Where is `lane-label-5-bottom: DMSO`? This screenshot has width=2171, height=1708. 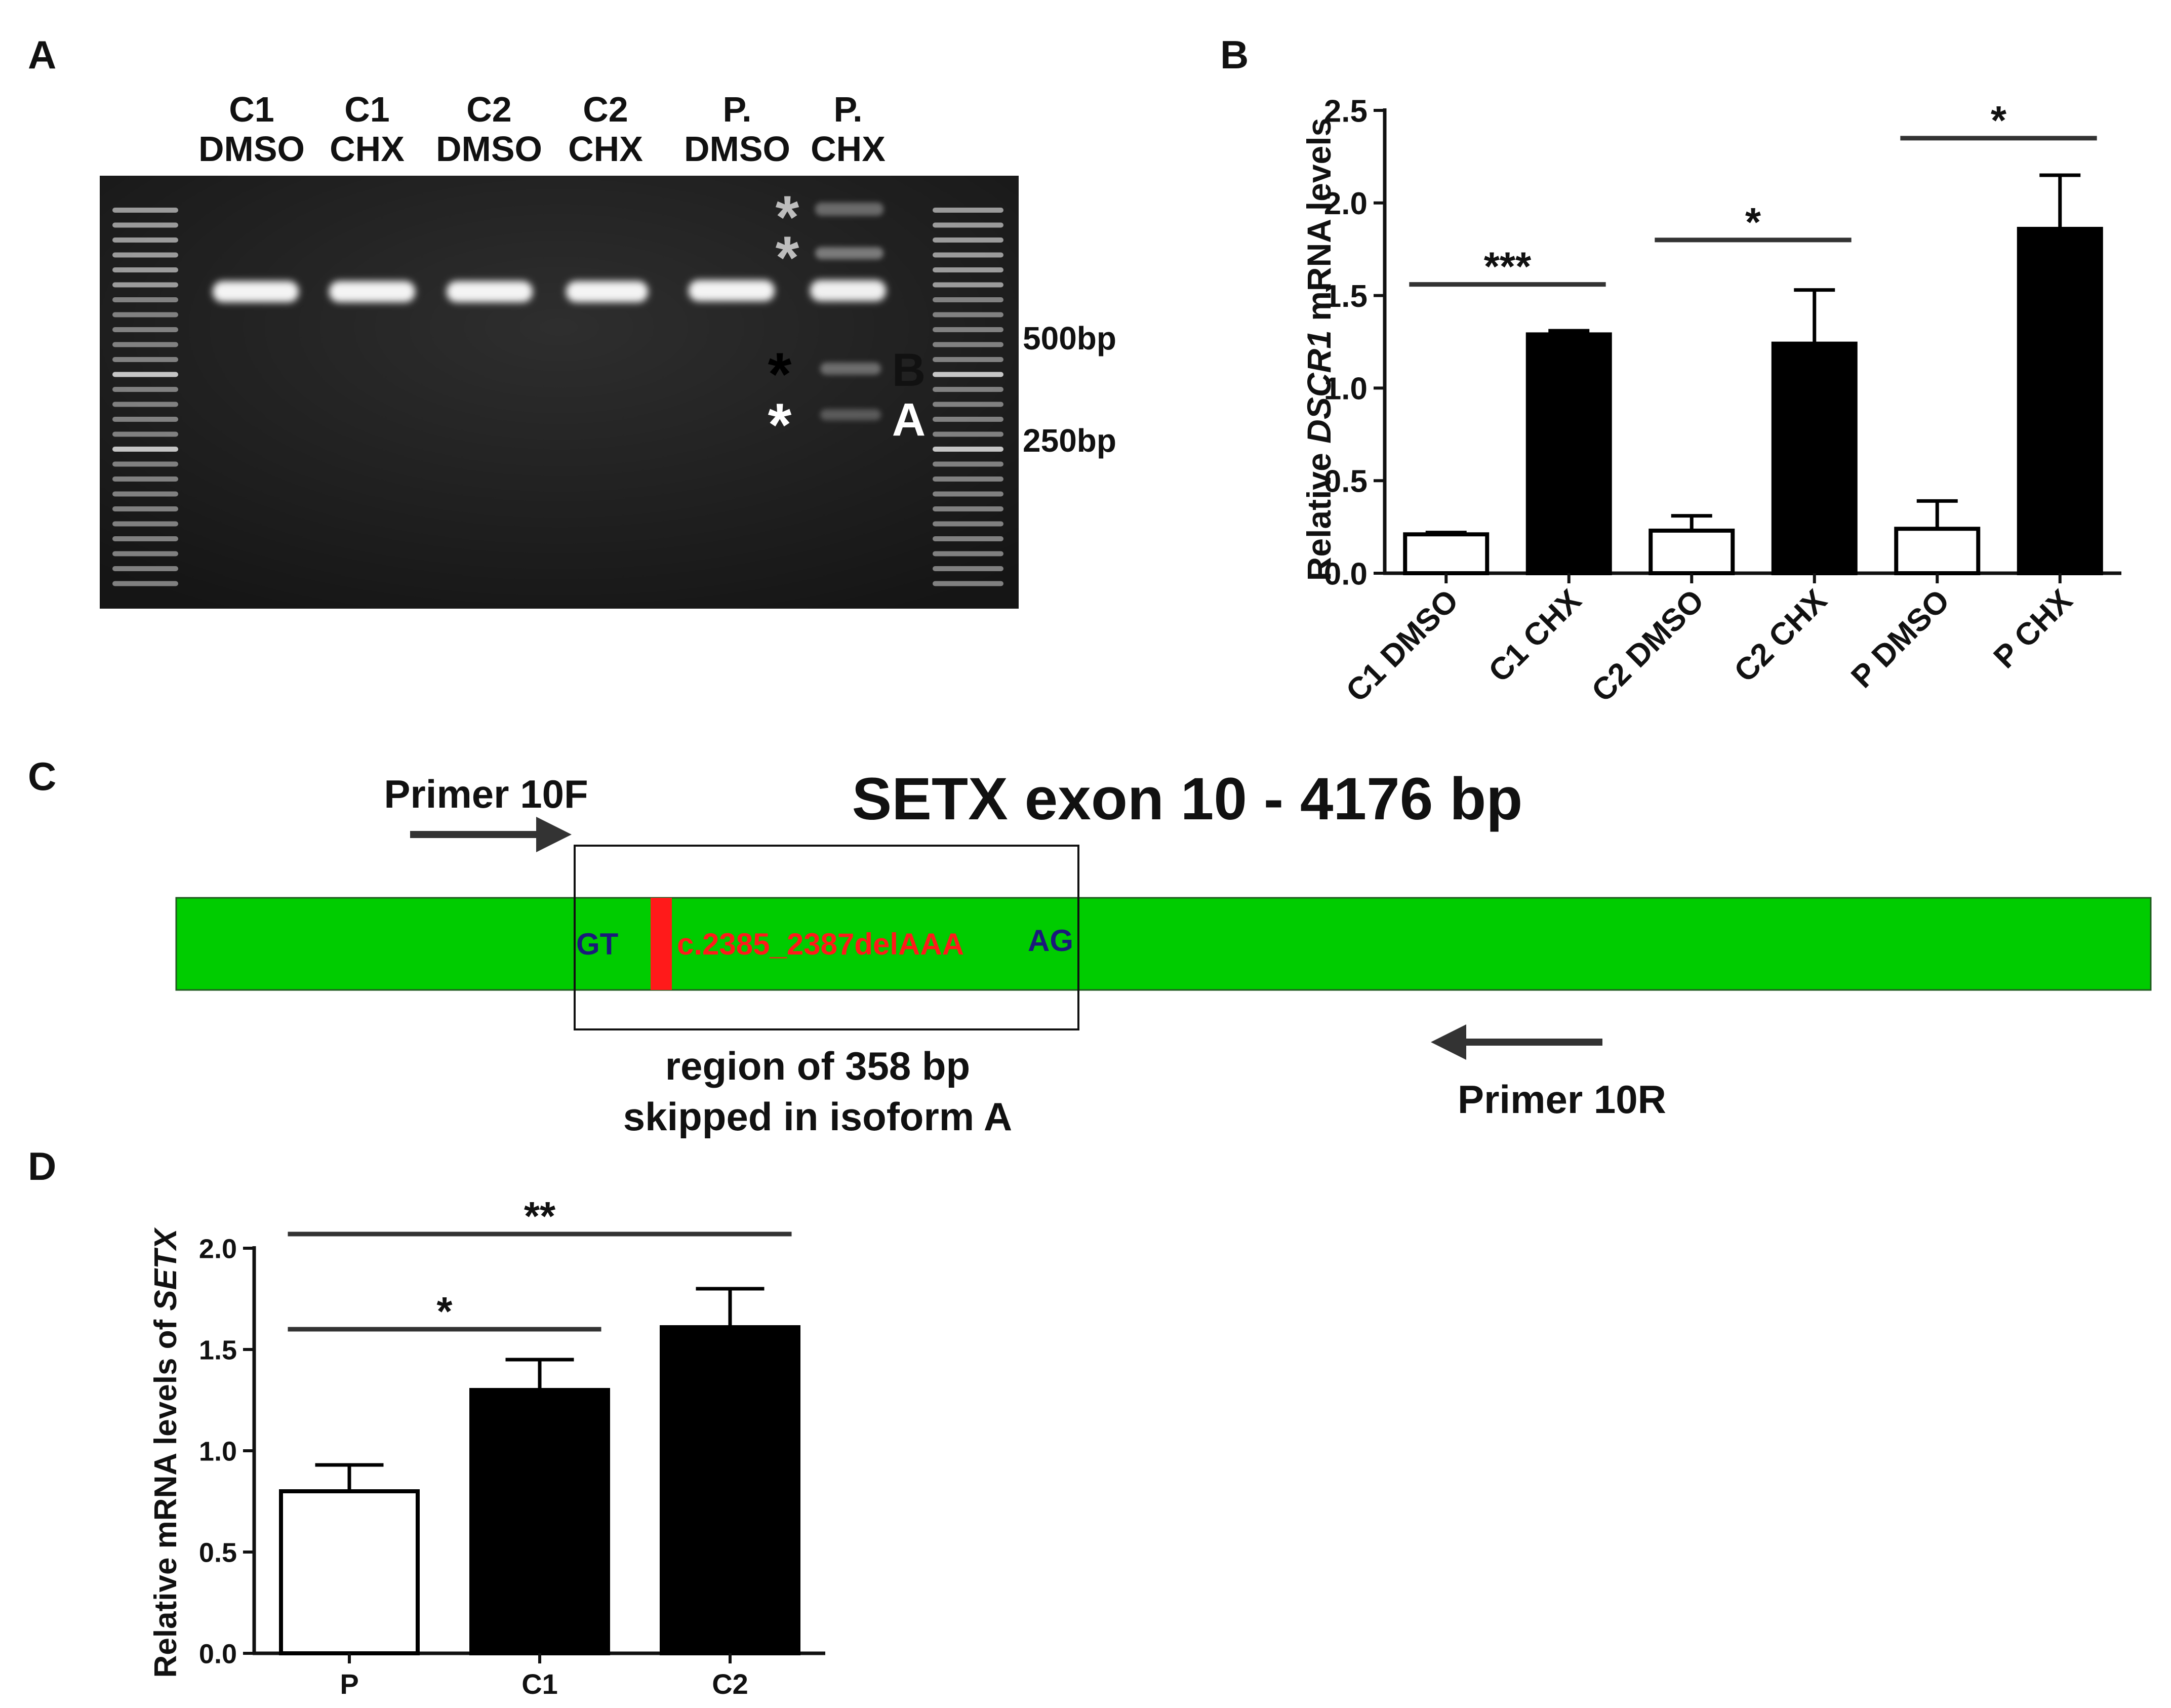 lane-label-5-bottom: DMSO is located at coordinates (737, 149).